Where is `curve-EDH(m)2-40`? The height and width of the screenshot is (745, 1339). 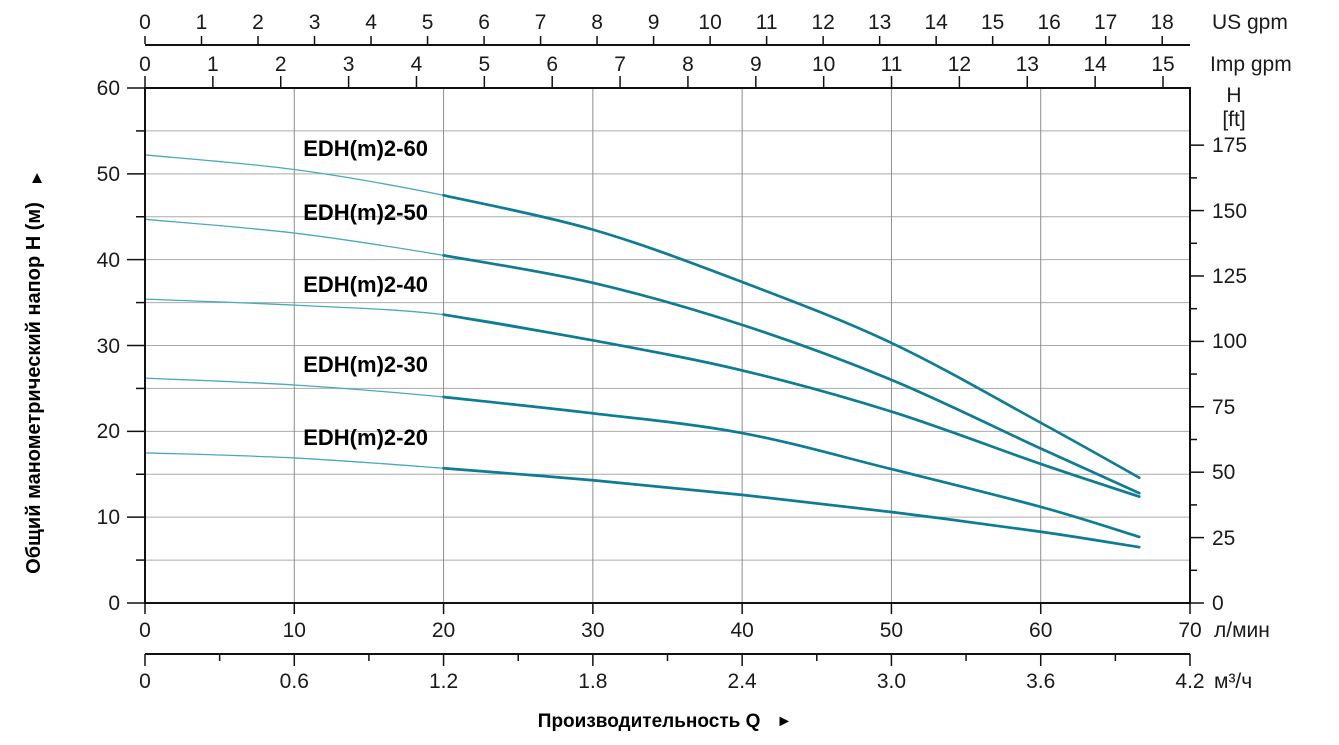
curve-EDH(m)2-40 is located at coordinates (791, 405).